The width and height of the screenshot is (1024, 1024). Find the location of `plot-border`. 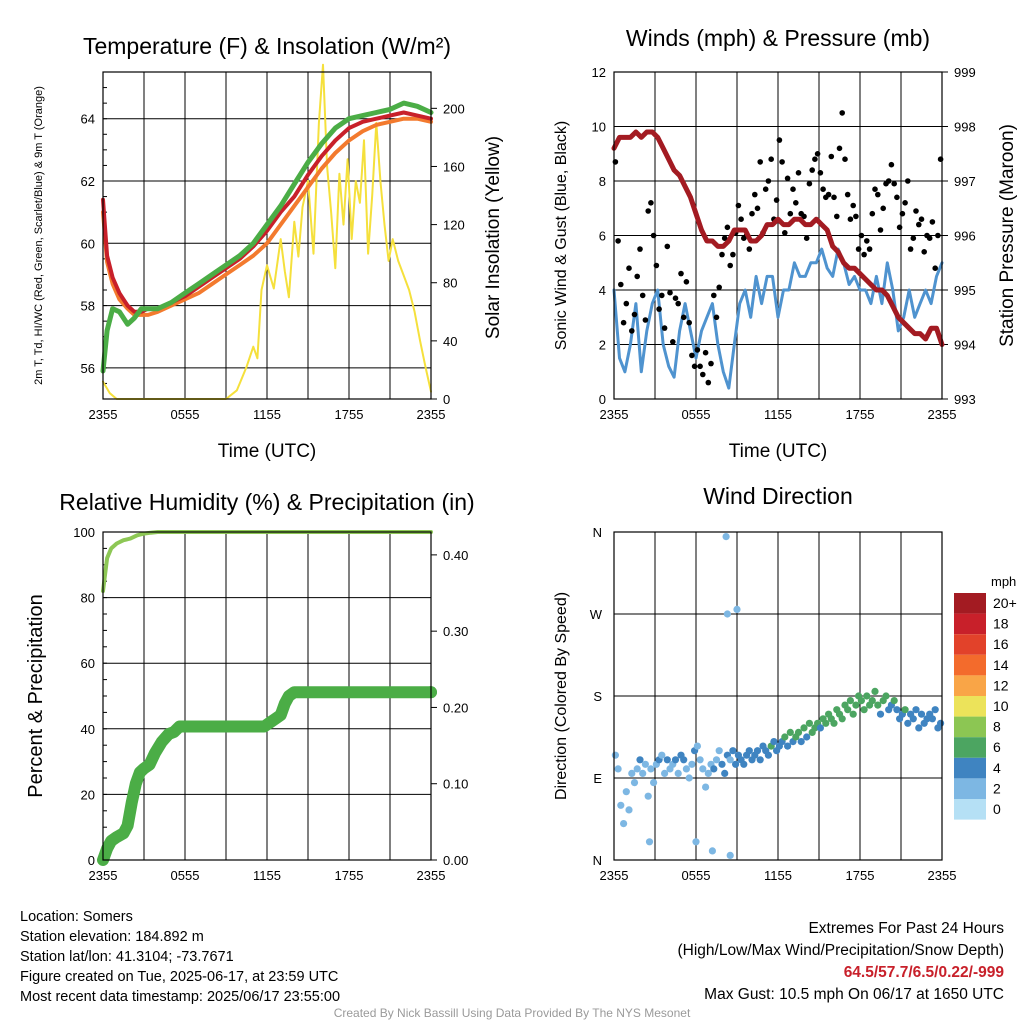

plot-border is located at coordinates (778, 235).